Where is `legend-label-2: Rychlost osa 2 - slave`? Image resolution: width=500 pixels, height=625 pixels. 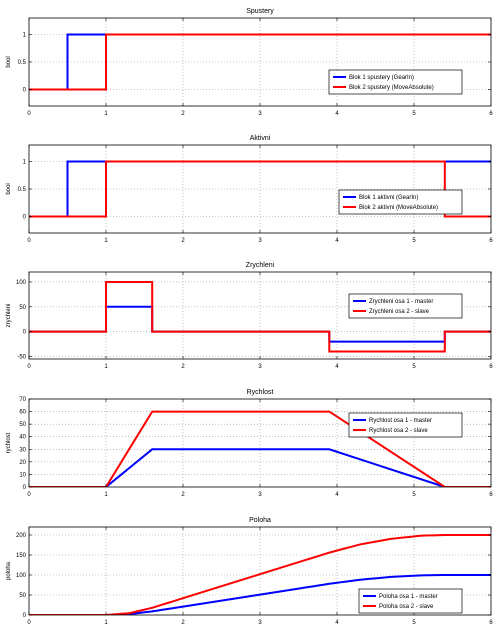
legend-label-2: Rychlost osa 2 - slave is located at coordinates (398, 431).